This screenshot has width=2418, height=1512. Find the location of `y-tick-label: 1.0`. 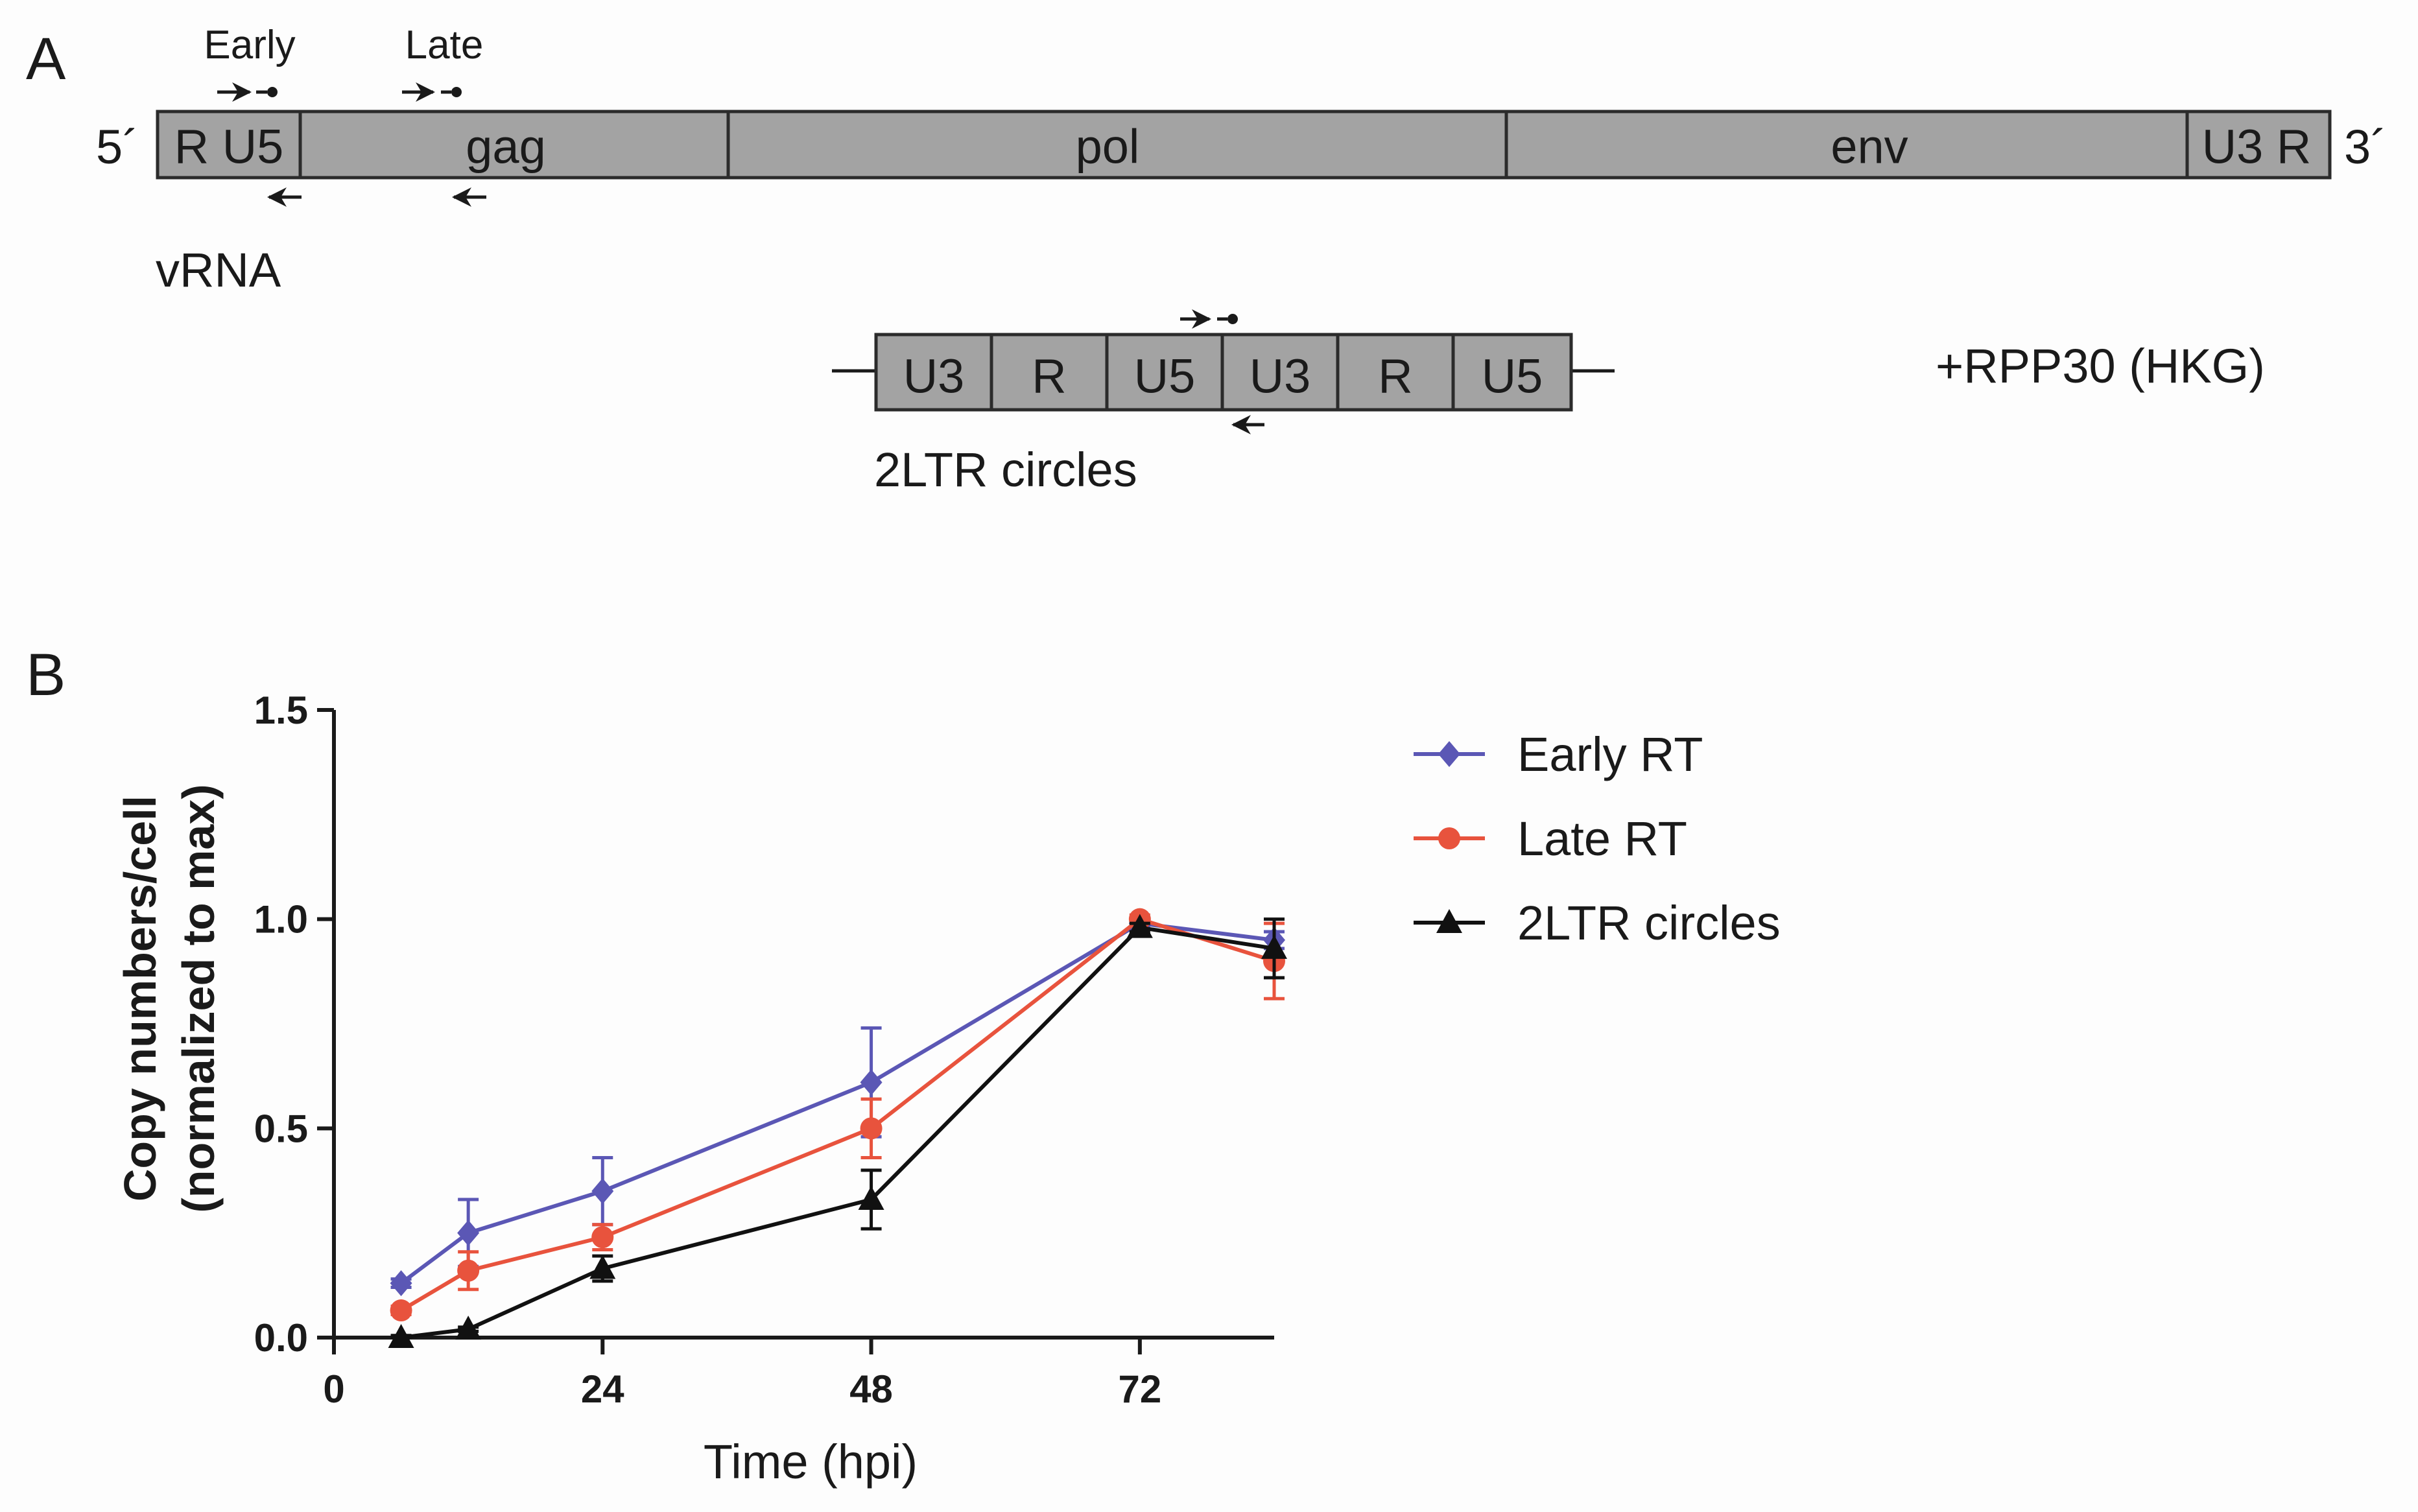

y-tick-label: 1.0 is located at coordinates (281, 919).